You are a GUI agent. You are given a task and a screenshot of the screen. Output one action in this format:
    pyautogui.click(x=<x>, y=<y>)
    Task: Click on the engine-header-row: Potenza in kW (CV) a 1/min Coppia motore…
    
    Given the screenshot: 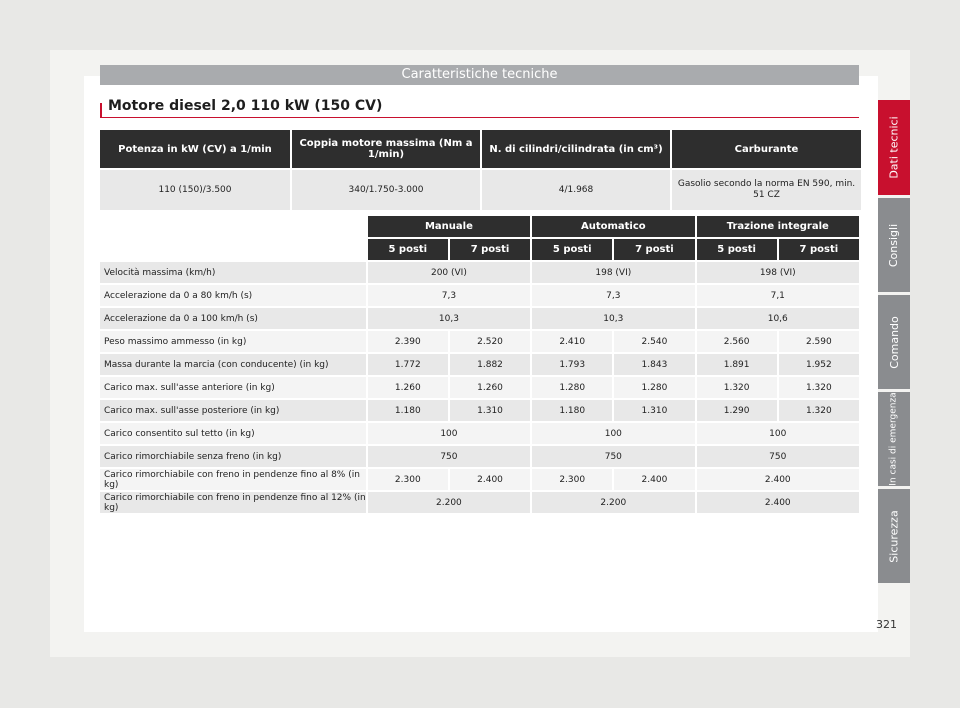 What is the action you would take?
    pyautogui.click(x=480, y=149)
    